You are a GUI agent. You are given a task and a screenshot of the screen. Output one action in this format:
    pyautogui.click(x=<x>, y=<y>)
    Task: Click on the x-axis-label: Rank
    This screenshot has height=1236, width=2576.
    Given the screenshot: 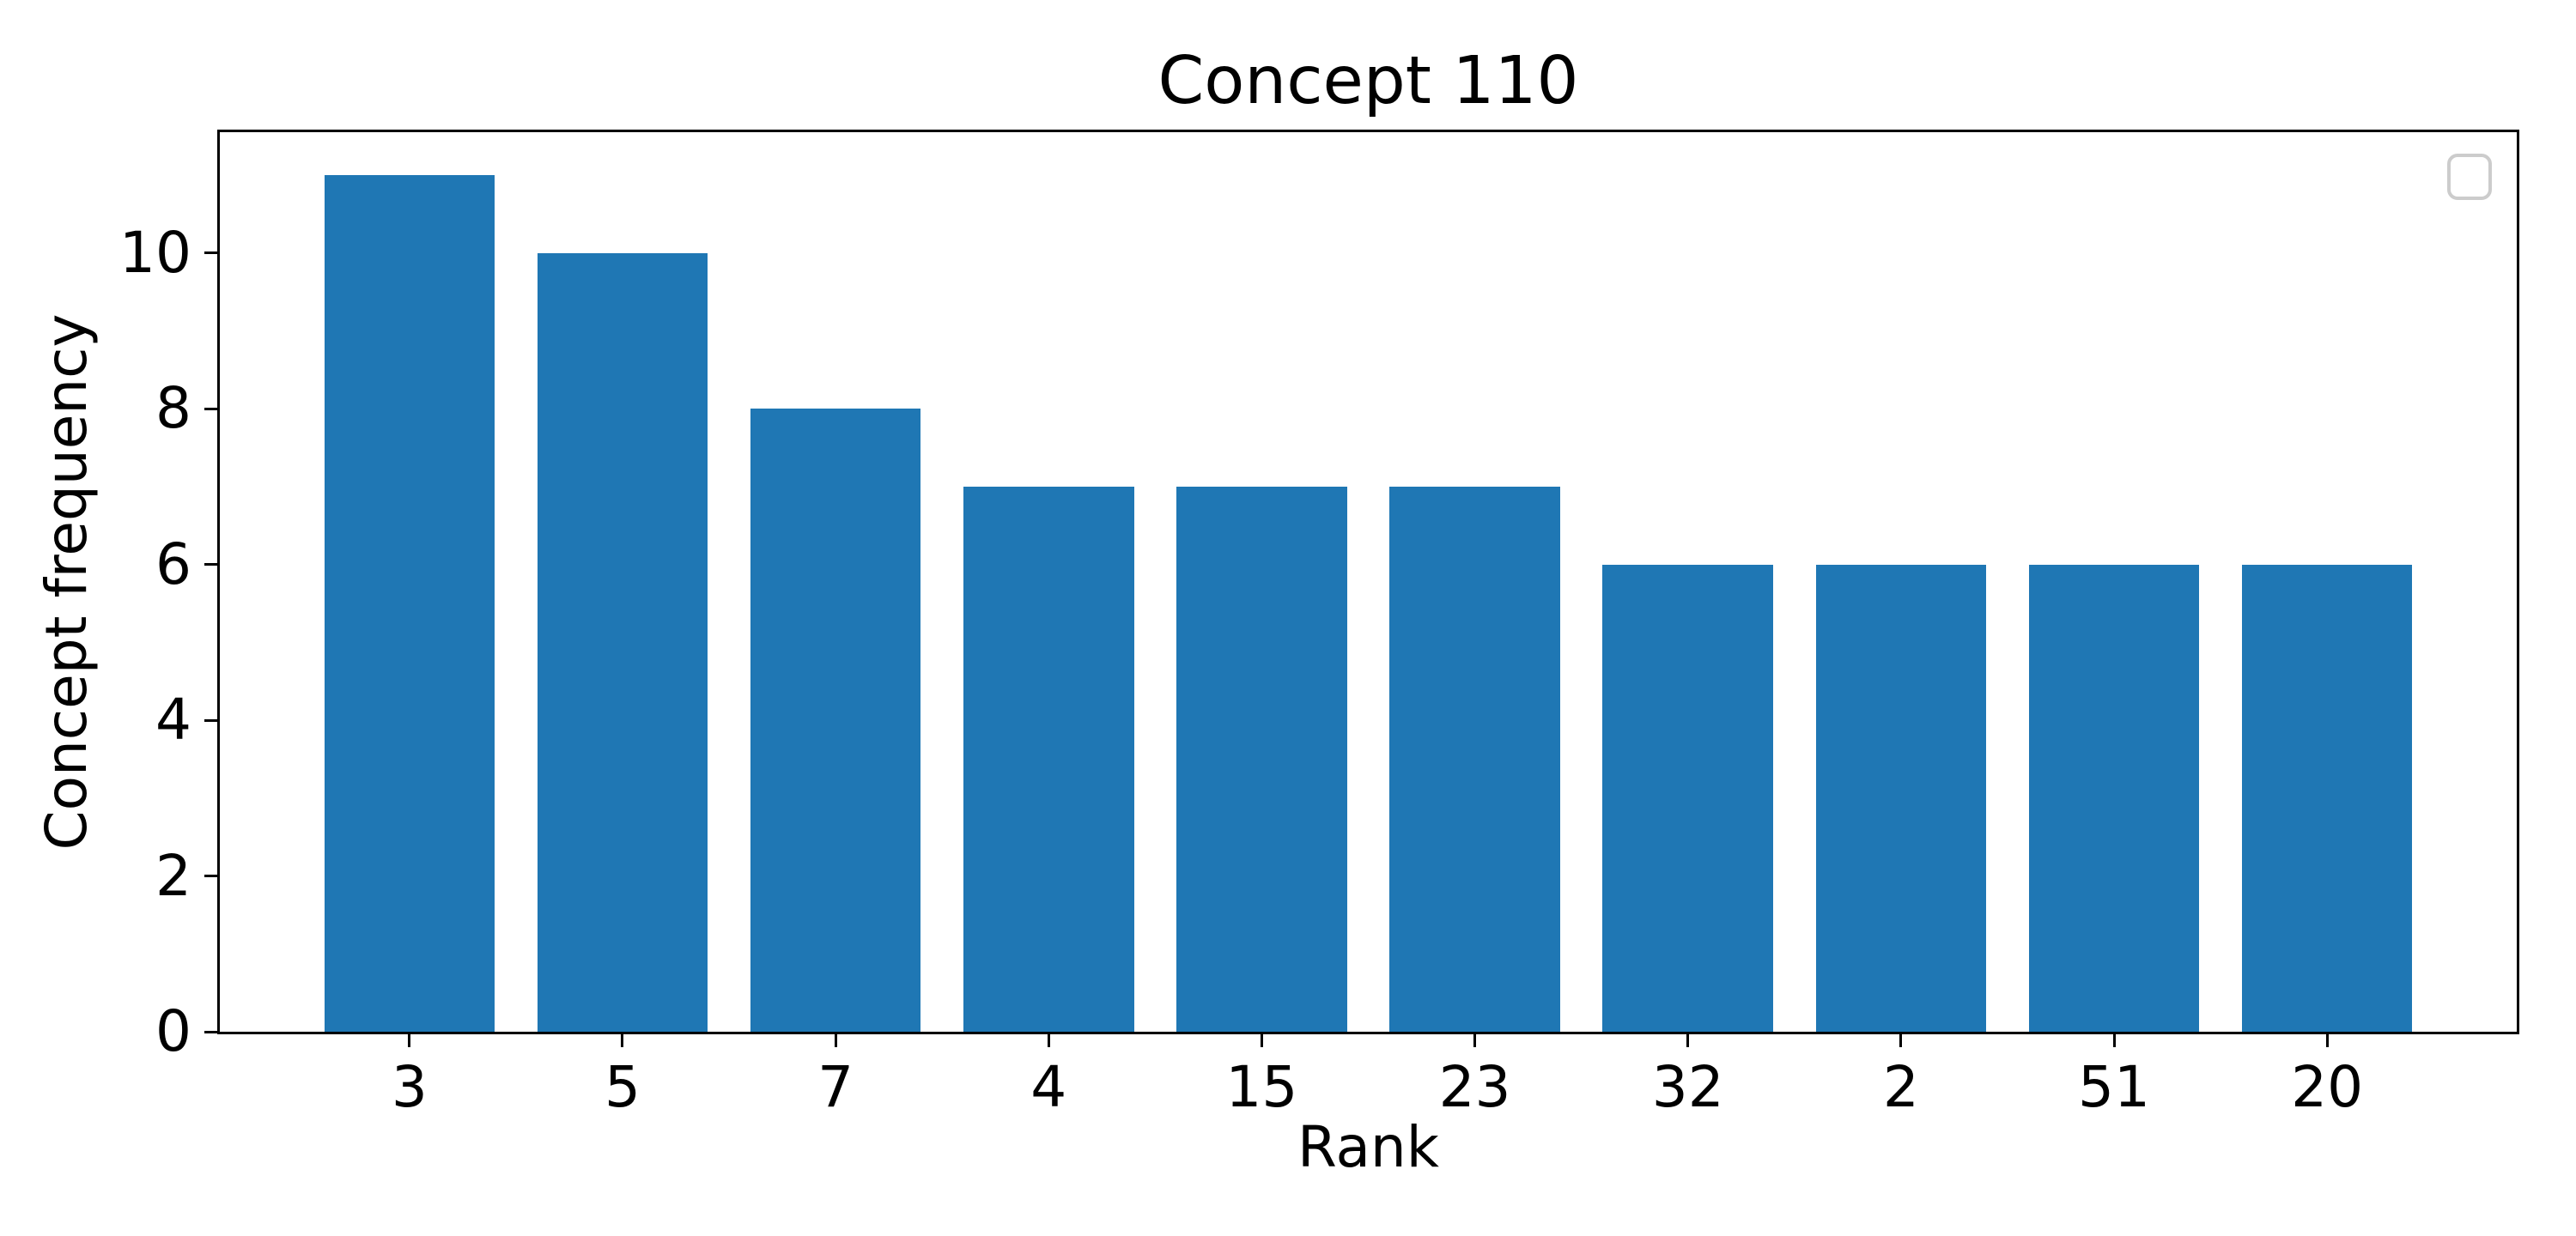 What is the action you would take?
    pyautogui.click(x=1368, y=1147)
    